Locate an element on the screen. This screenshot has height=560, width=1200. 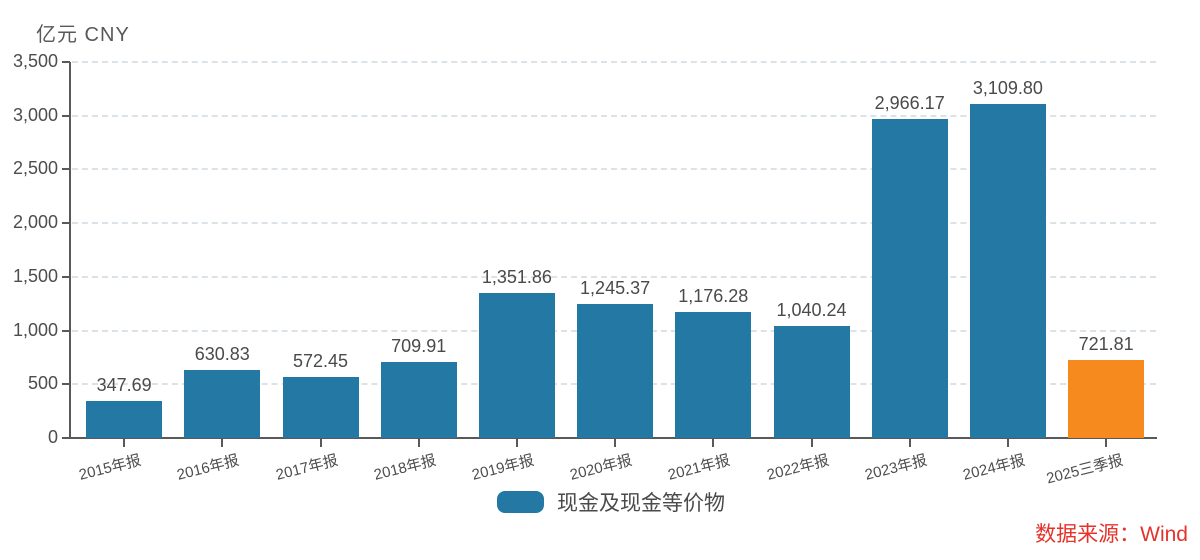
y-axis-tick-label: 3,500 is located at coordinates (35, 61).